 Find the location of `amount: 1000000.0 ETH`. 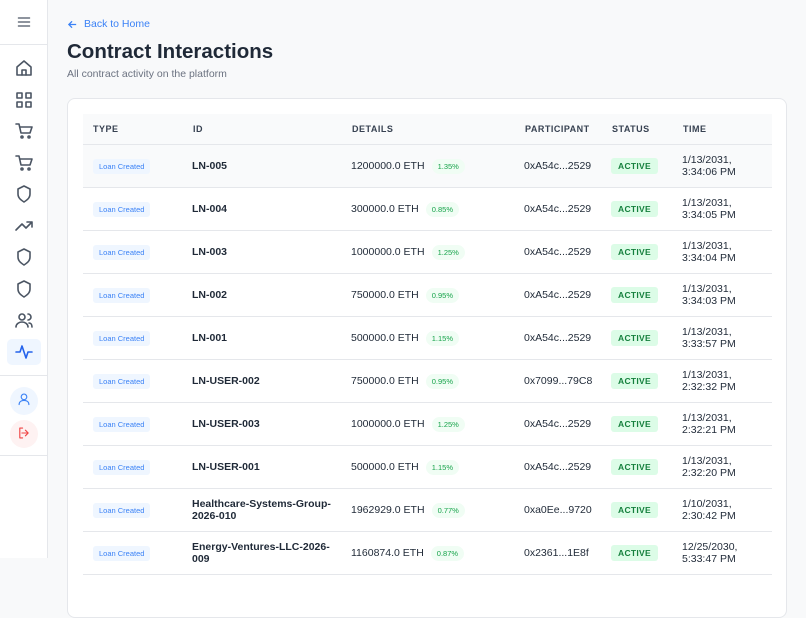

amount: 1000000.0 ETH is located at coordinates (388, 251).